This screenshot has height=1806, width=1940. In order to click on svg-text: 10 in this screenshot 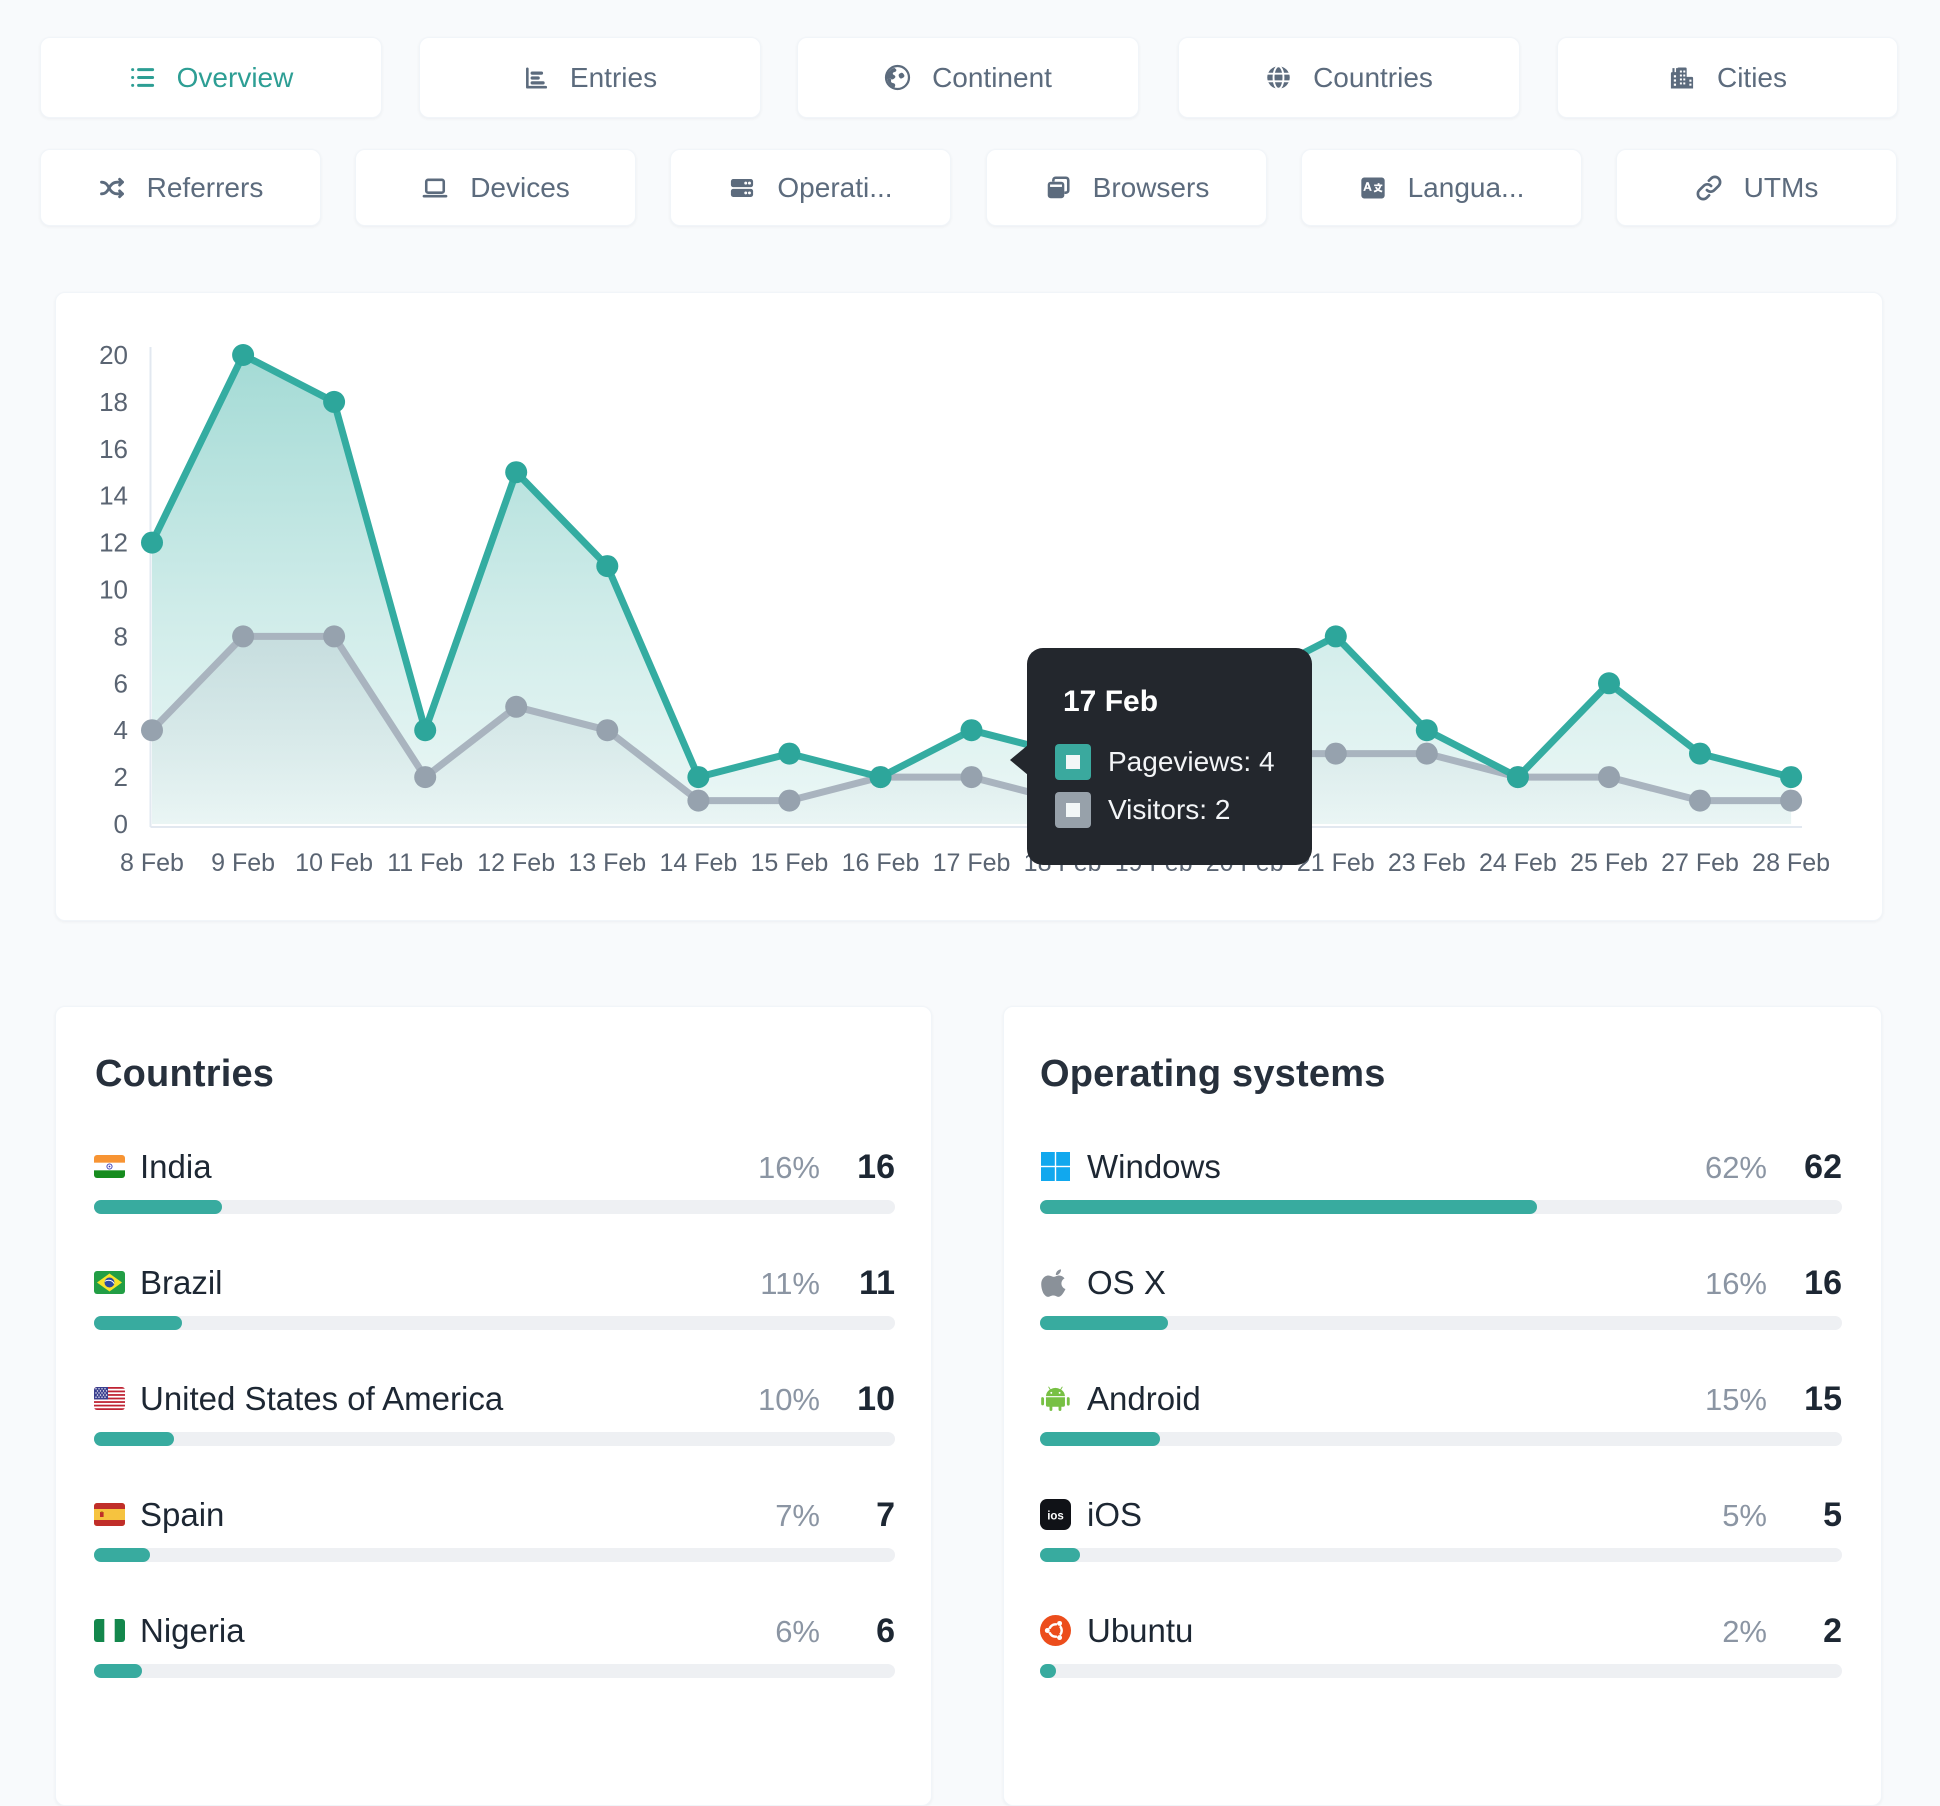, I will do `click(113, 590)`.